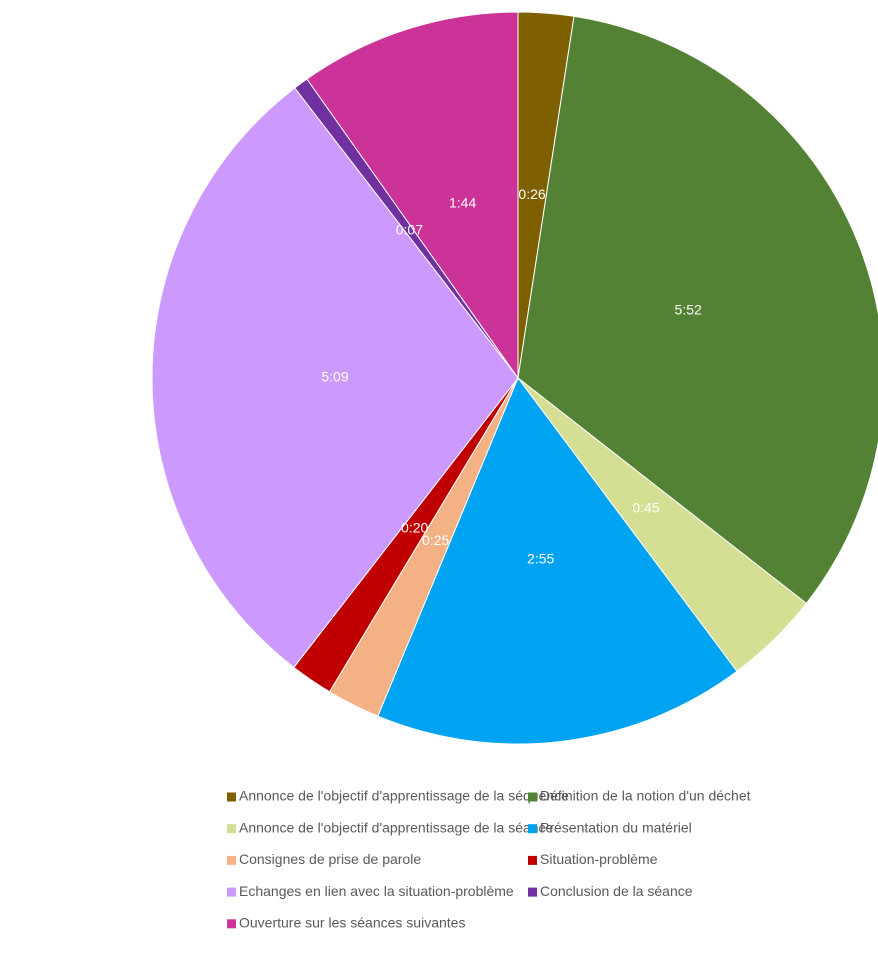  I want to click on legend-label: Situation-problème, so click(599, 859).